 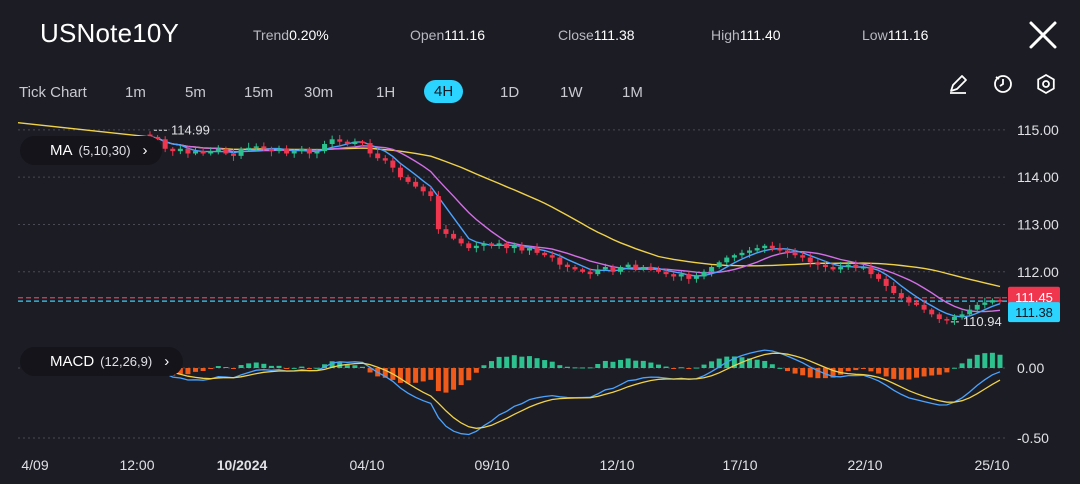 I want to click on tf-5m: 5m, so click(x=195, y=92).